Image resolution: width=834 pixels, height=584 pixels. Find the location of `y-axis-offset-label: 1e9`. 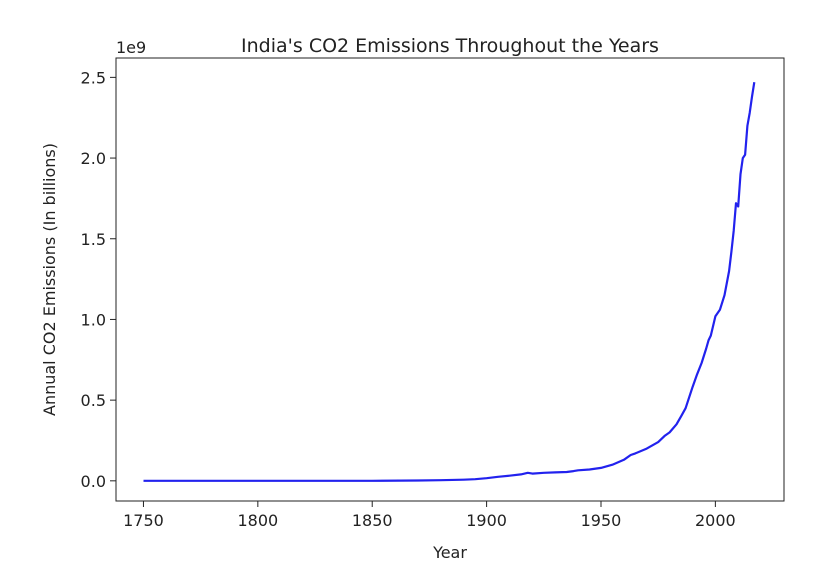

y-axis-offset-label: 1e9 is located at coordinates (131, 47).